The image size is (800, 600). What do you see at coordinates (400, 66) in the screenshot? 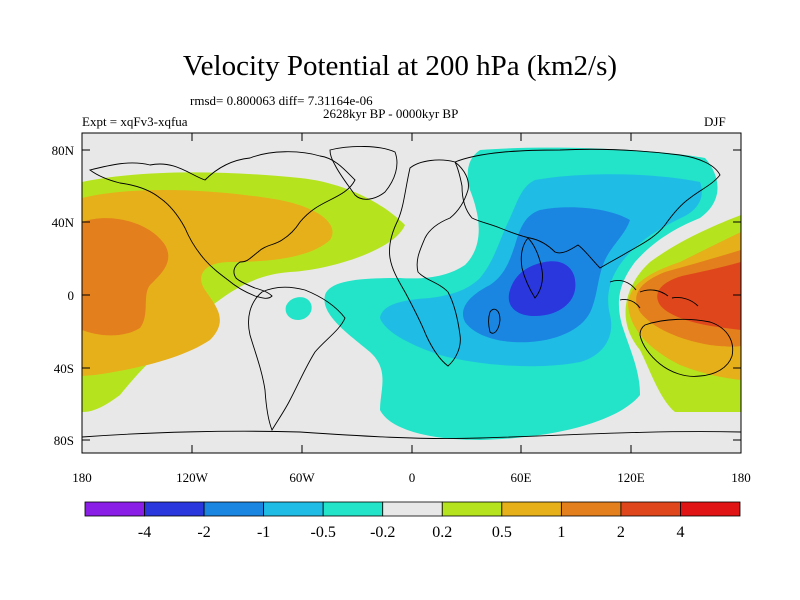
I see `chart-title: Velocity Potential at 200 hPa (km2/s)` at bounding box center [400, 66].